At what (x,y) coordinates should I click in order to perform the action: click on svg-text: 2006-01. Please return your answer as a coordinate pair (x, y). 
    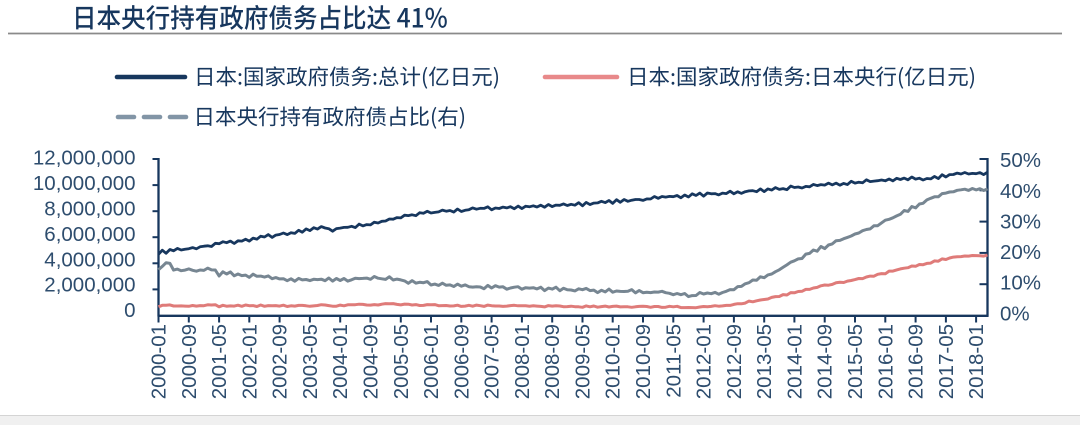
    Looking at the image, I should click on (431, 361).